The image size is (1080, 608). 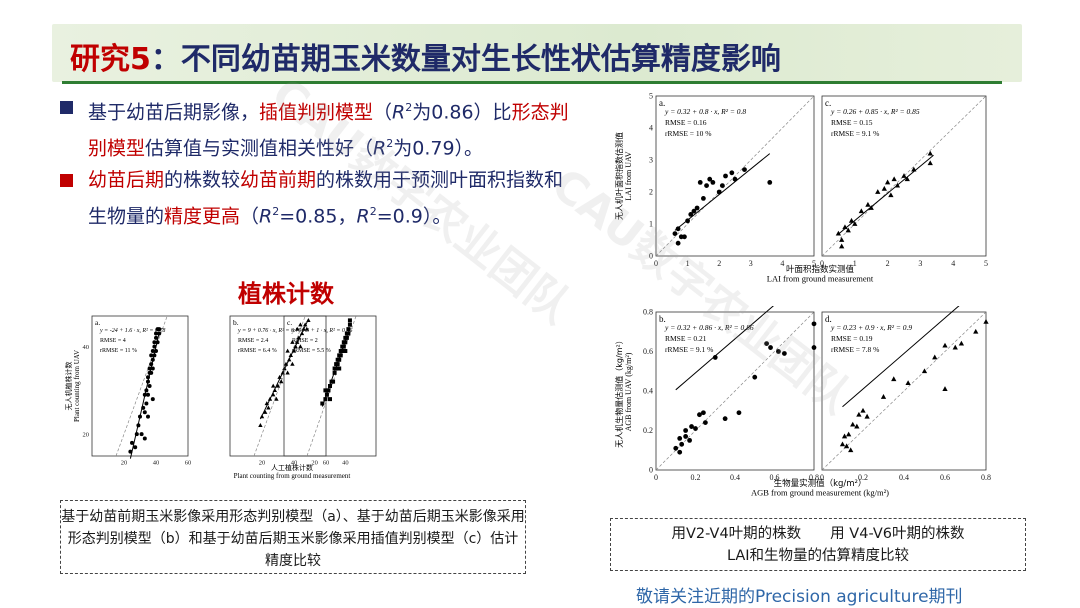 What do you see at coordinates (532, 82) in the screenshot?
I see `title-underline` at bounding box center [532, 82].